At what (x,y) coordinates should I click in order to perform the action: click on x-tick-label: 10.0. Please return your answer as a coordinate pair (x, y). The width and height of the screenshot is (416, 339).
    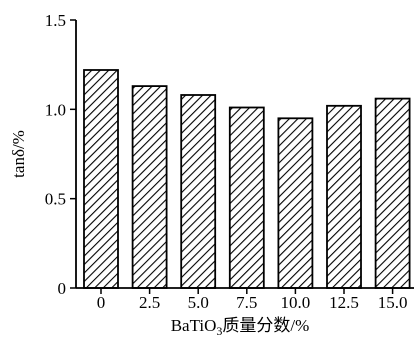
    Looking at the image, I should click on (296, 302).